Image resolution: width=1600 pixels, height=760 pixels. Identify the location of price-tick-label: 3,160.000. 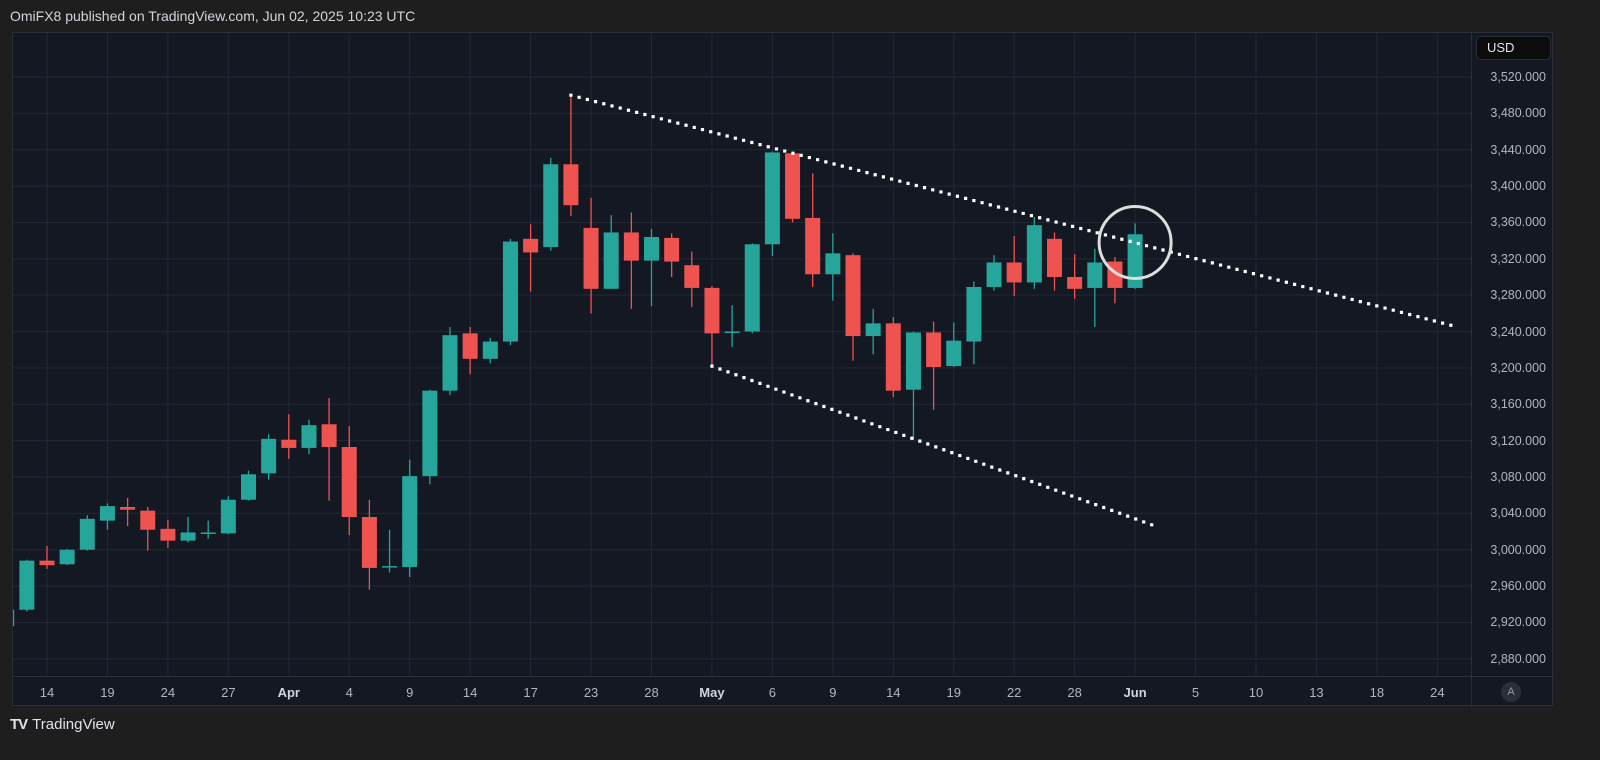
(1518, 404).